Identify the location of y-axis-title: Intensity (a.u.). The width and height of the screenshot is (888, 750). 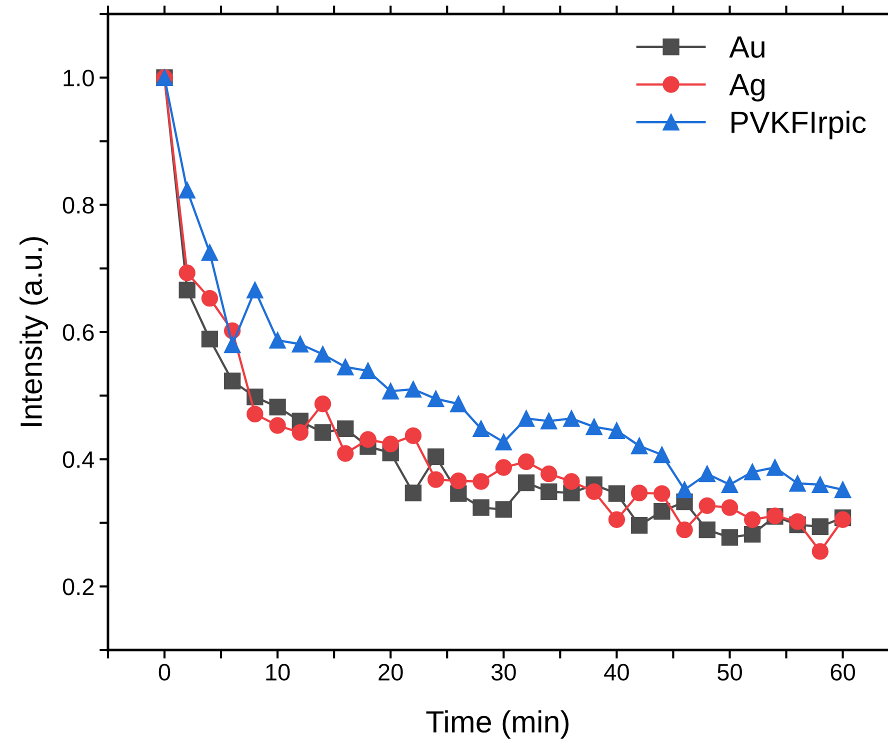
(34, 331).